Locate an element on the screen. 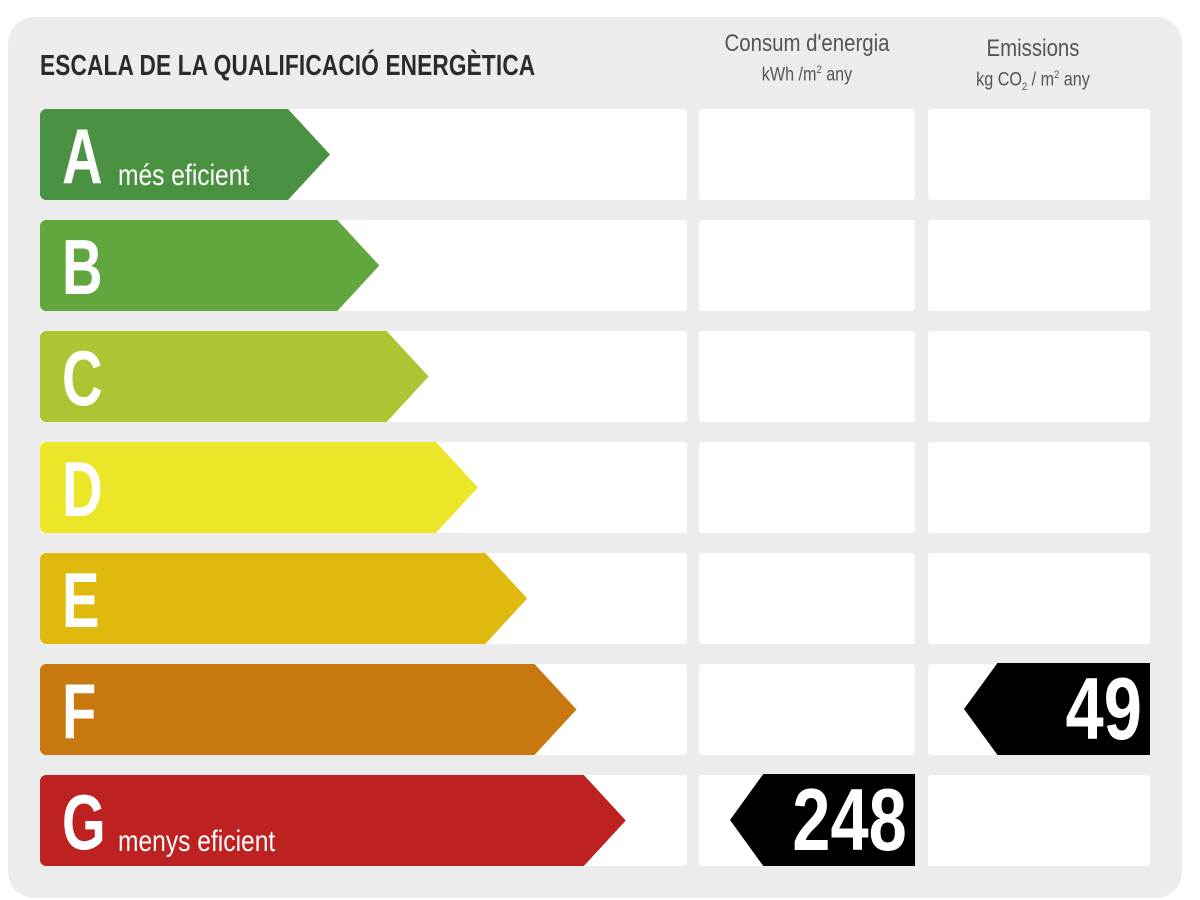 Image resolution: width=1200 pixels, height=900 pixels. rating-letter: G is located at coordinates (84, 822).